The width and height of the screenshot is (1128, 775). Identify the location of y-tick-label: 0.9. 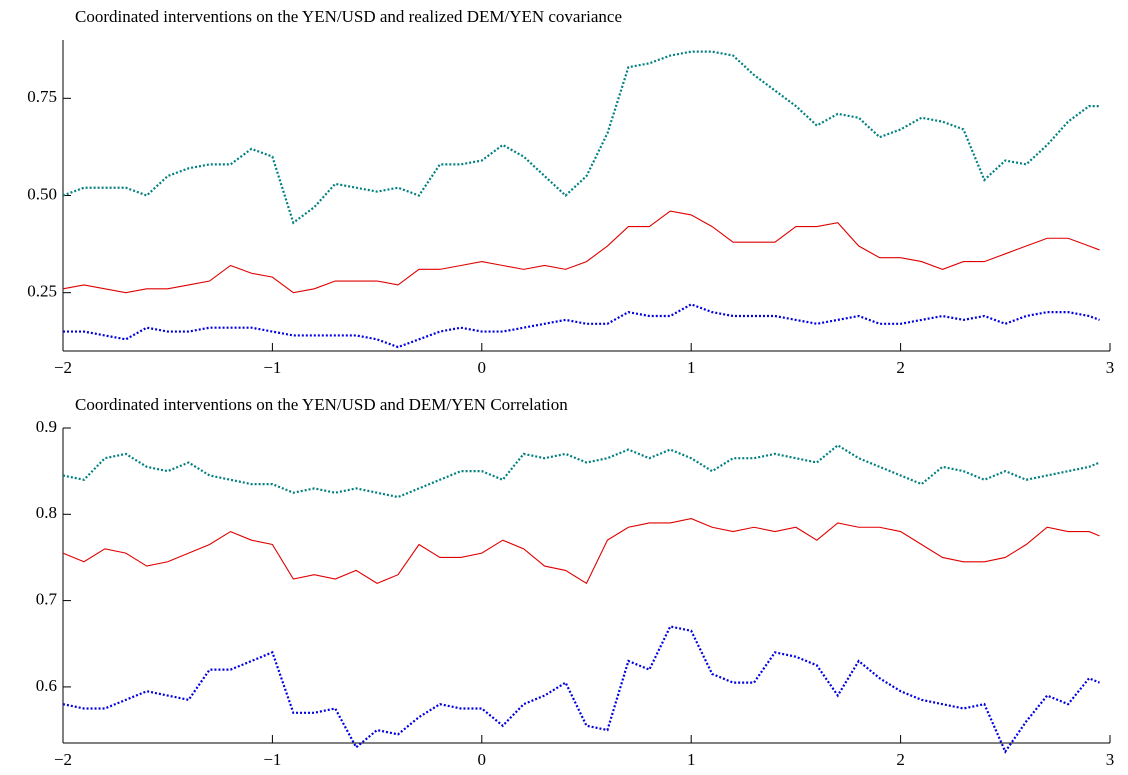
(46, 426).